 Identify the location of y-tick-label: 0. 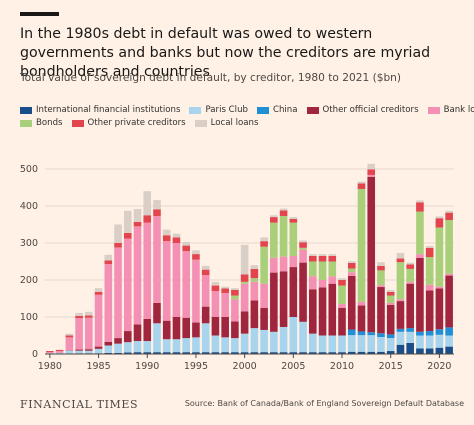
(35, 354).